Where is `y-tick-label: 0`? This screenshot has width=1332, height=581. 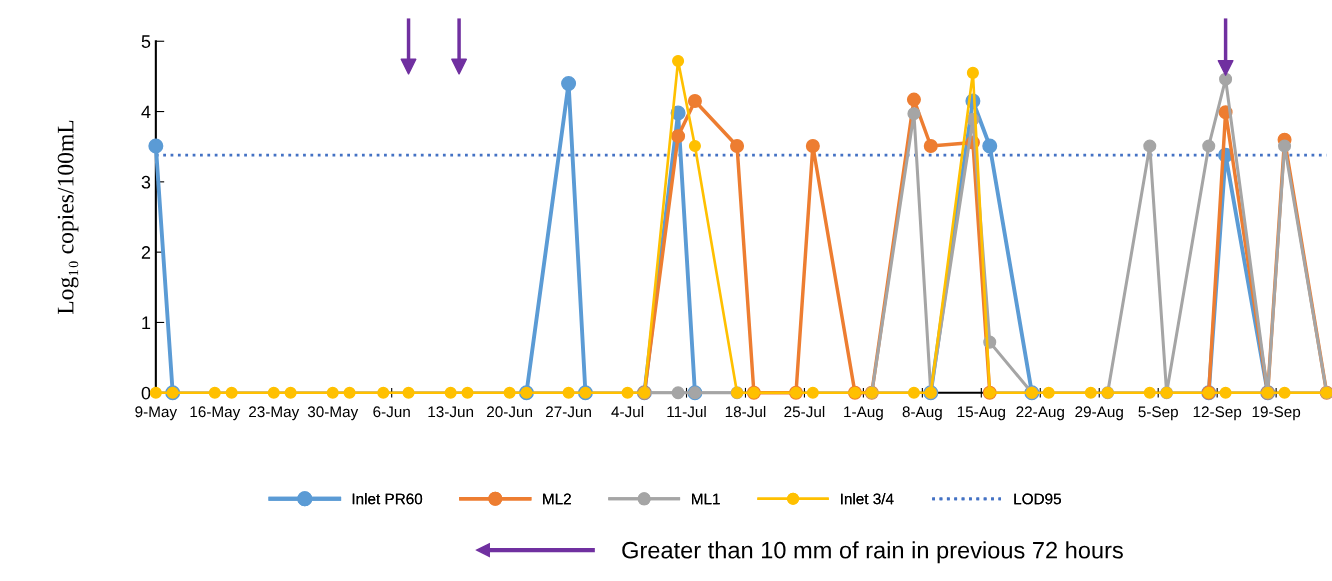
y-tick-label: 0 is located at coordinates (146, 393).